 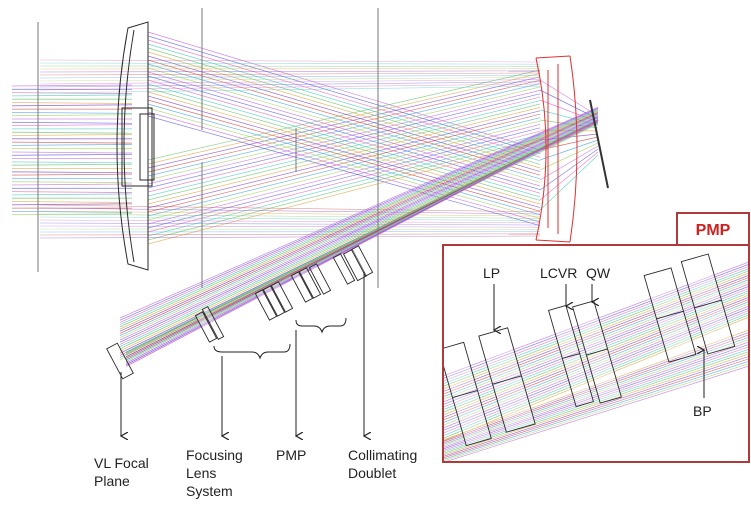 I want to click on objective-lens-inner, so click(x=129, y=146).